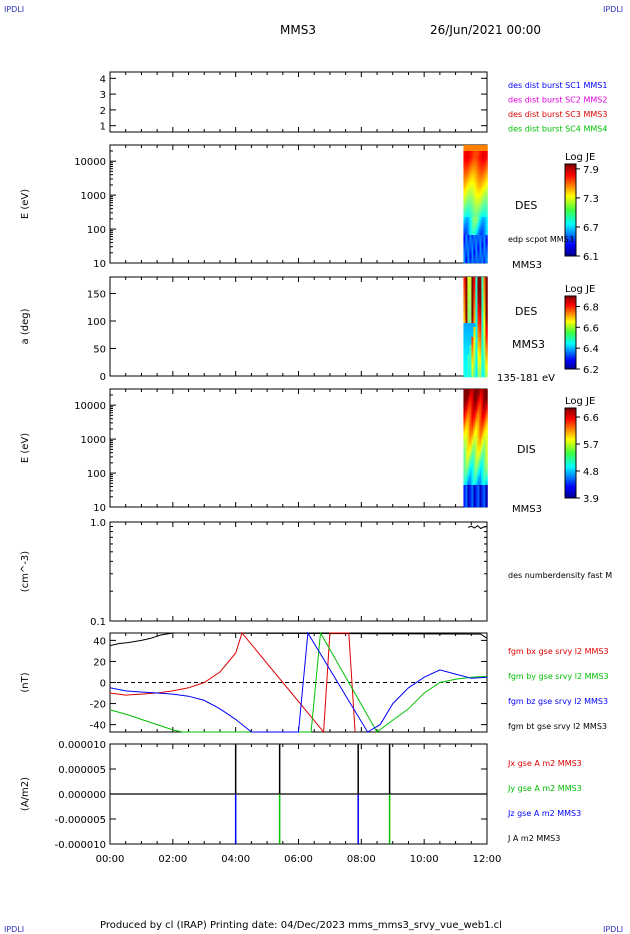 This screenshot has width=630, height=934. I want to click on colorbar-tick-label: 3.9, so click(591, 499).